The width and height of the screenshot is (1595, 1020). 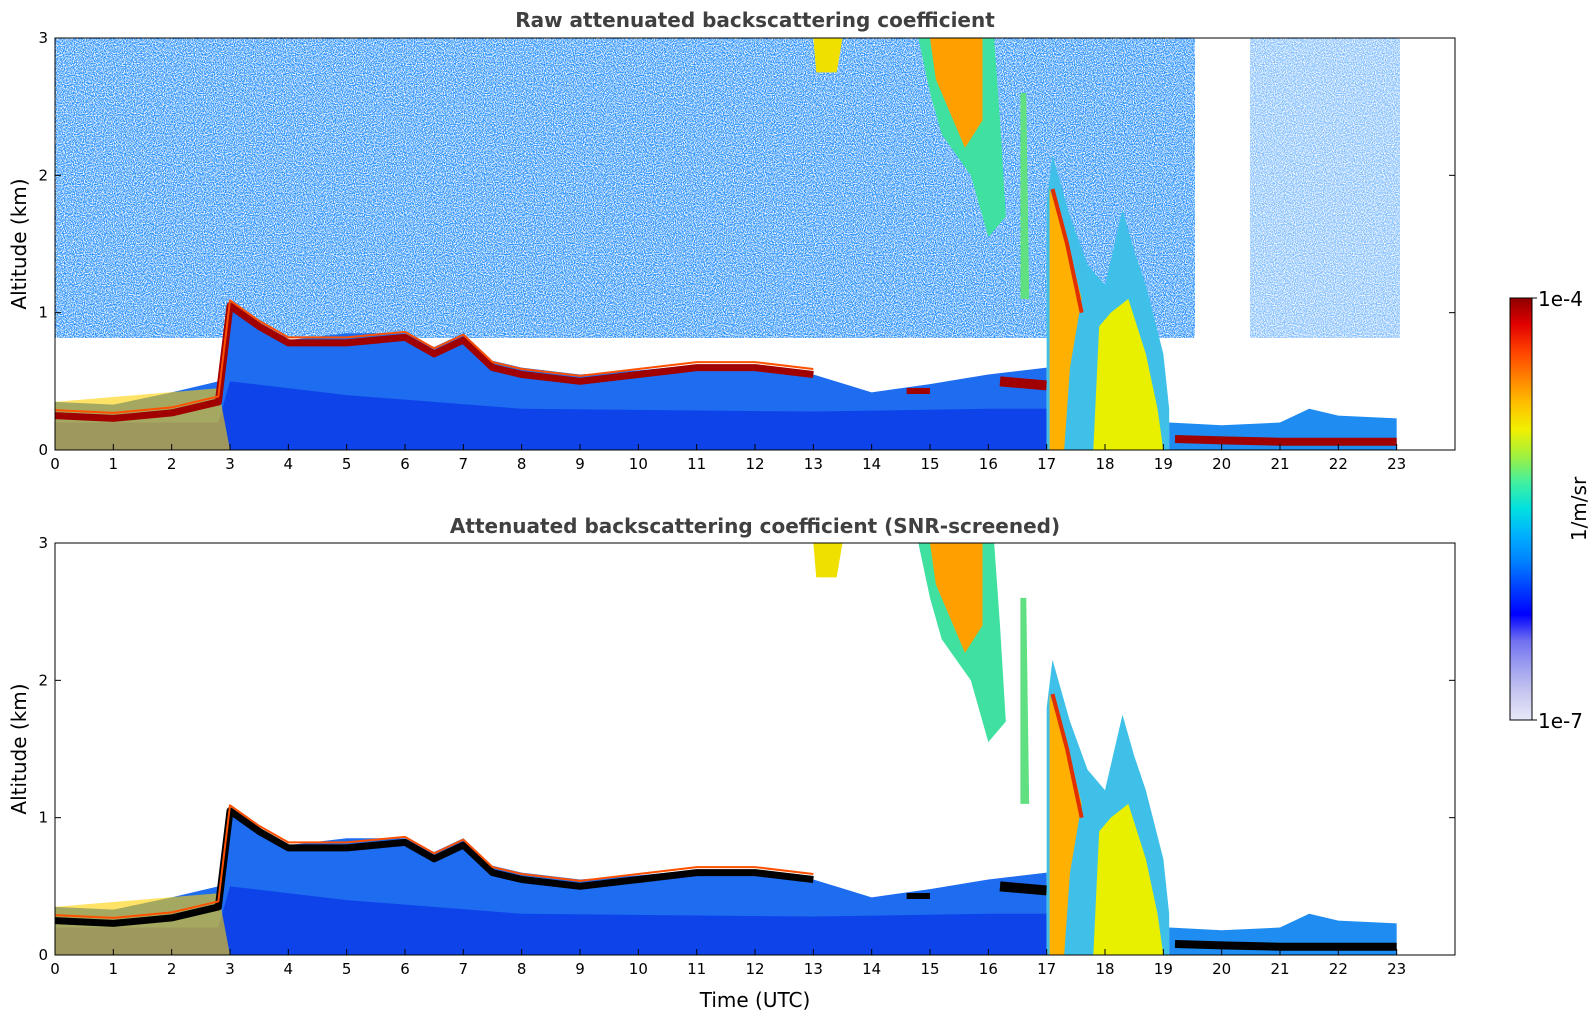 I want to click on colorbar: 1e-4 1e-7 1/m/sr, so click(x=1550, y=510).